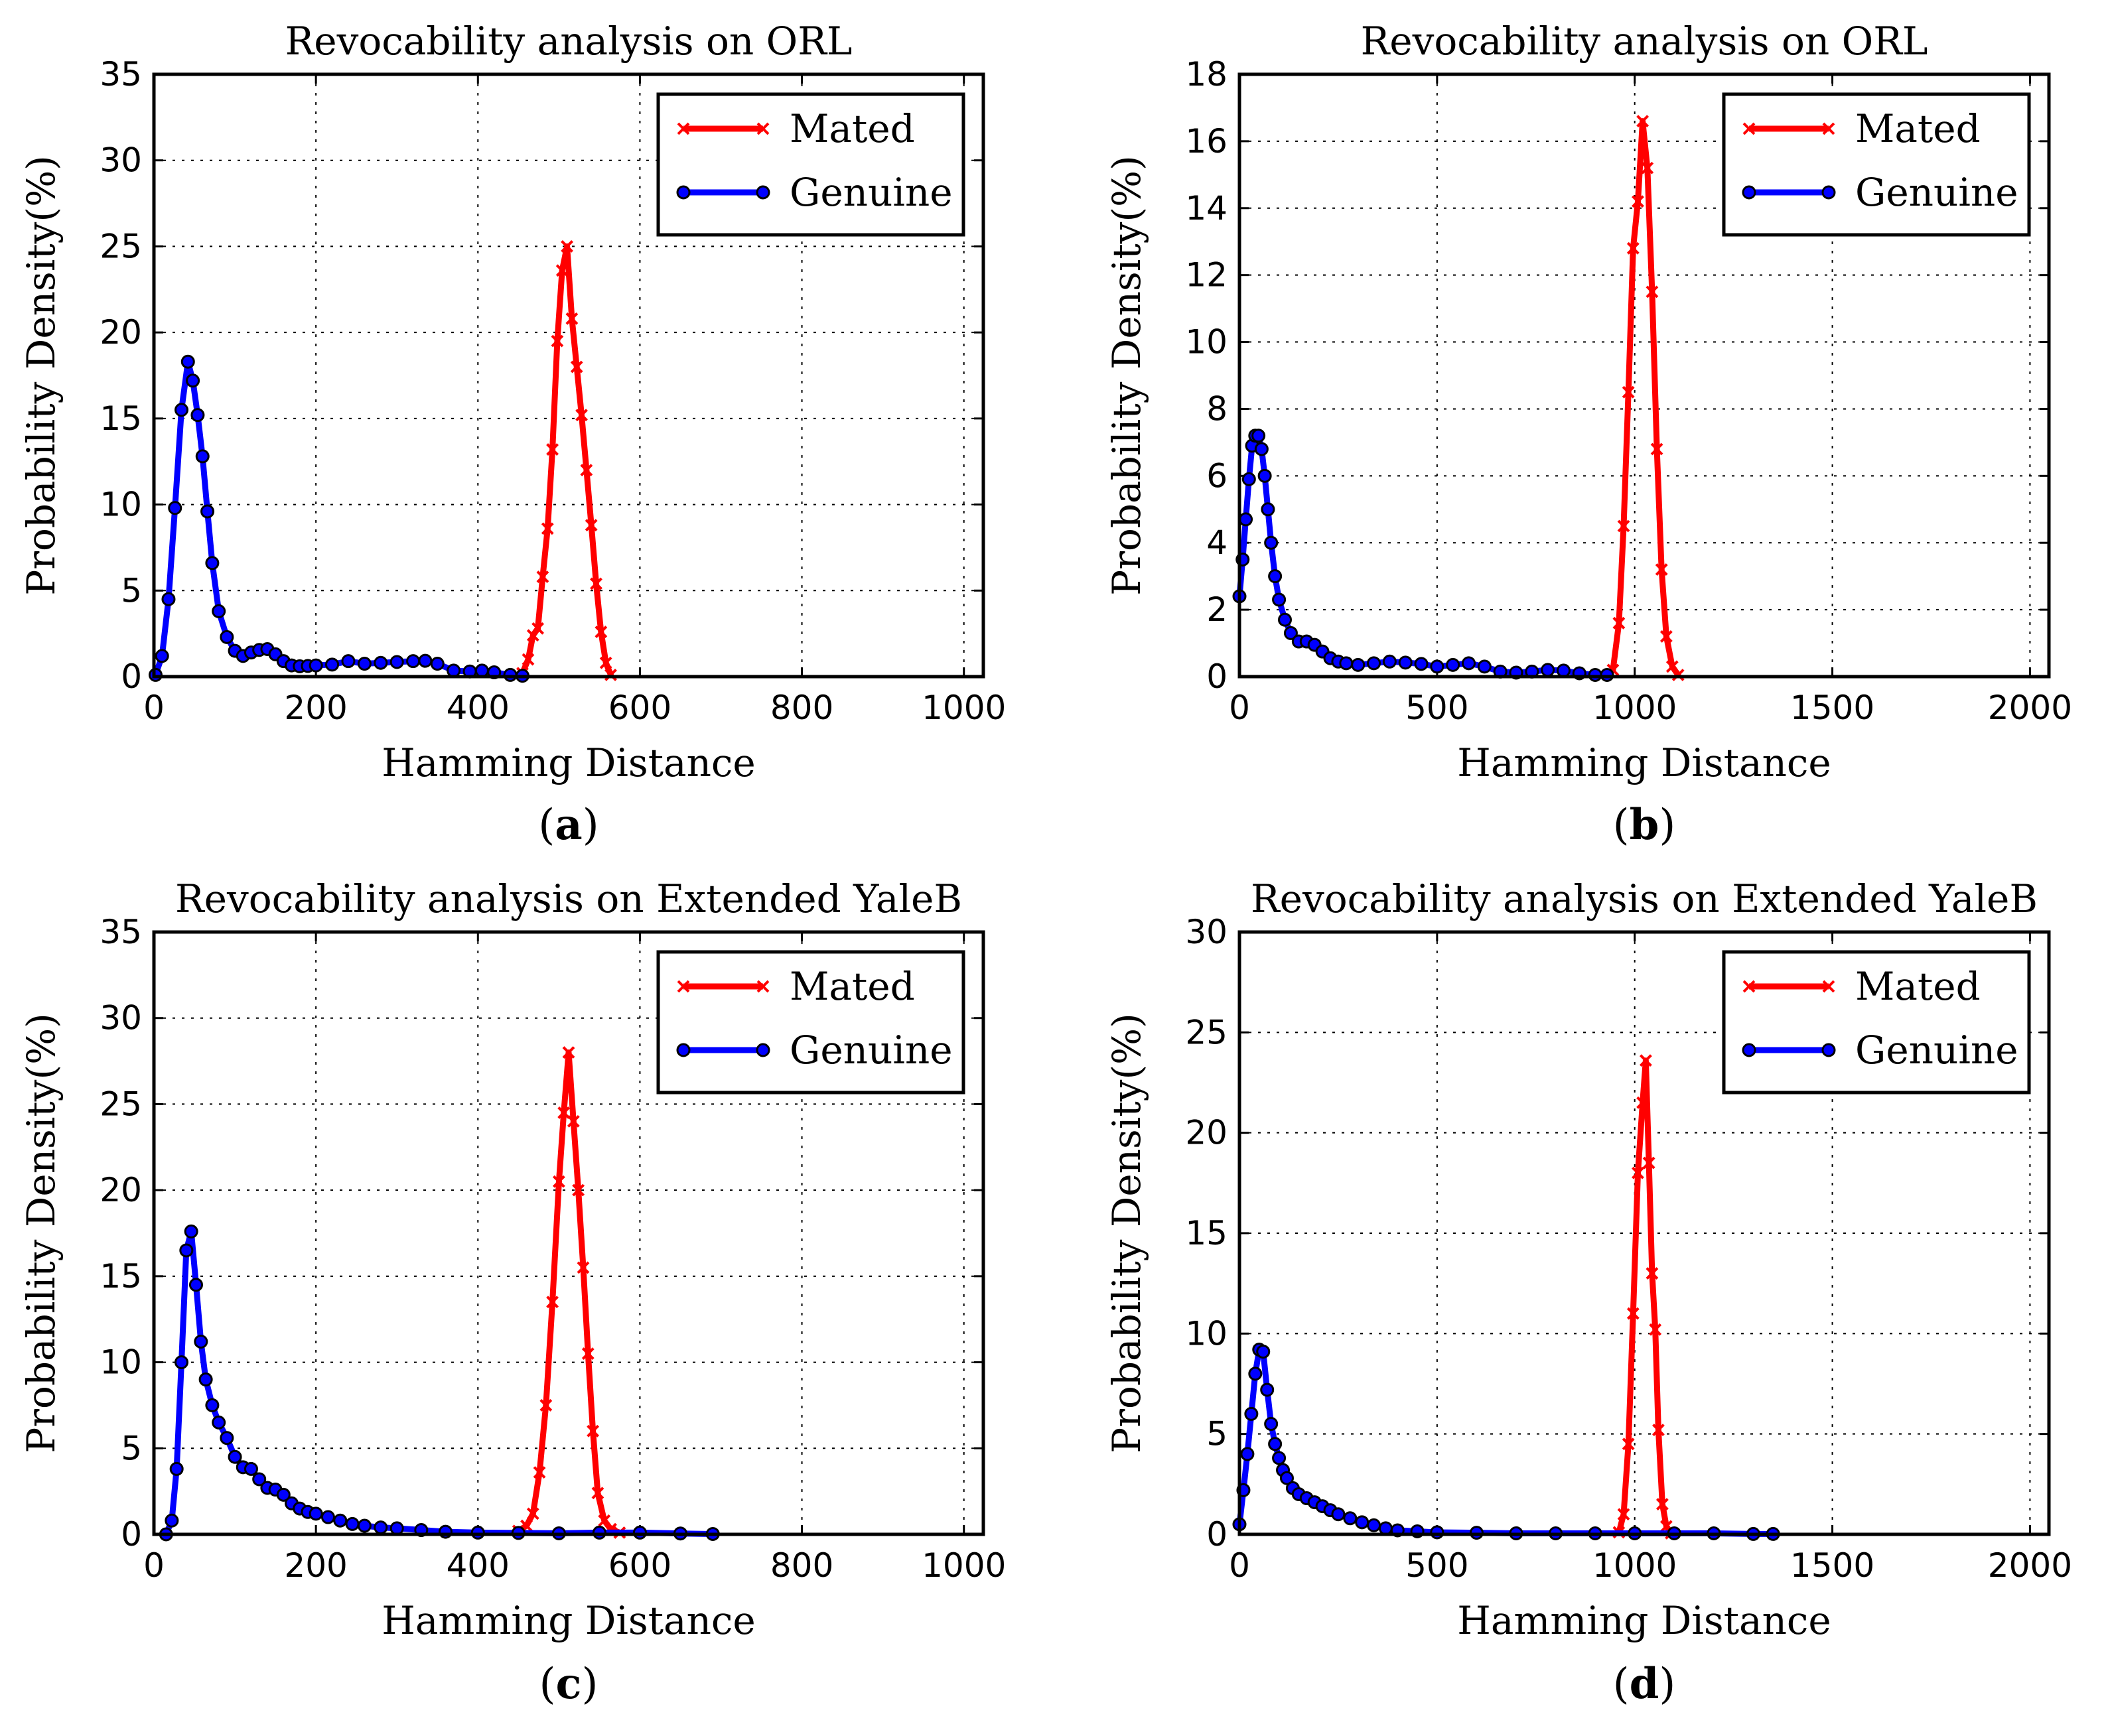  What do you see at coordinates (131, 1534) in the screenshot?
I see `y-tick-label: 0` at bounding box center [131, 1534].